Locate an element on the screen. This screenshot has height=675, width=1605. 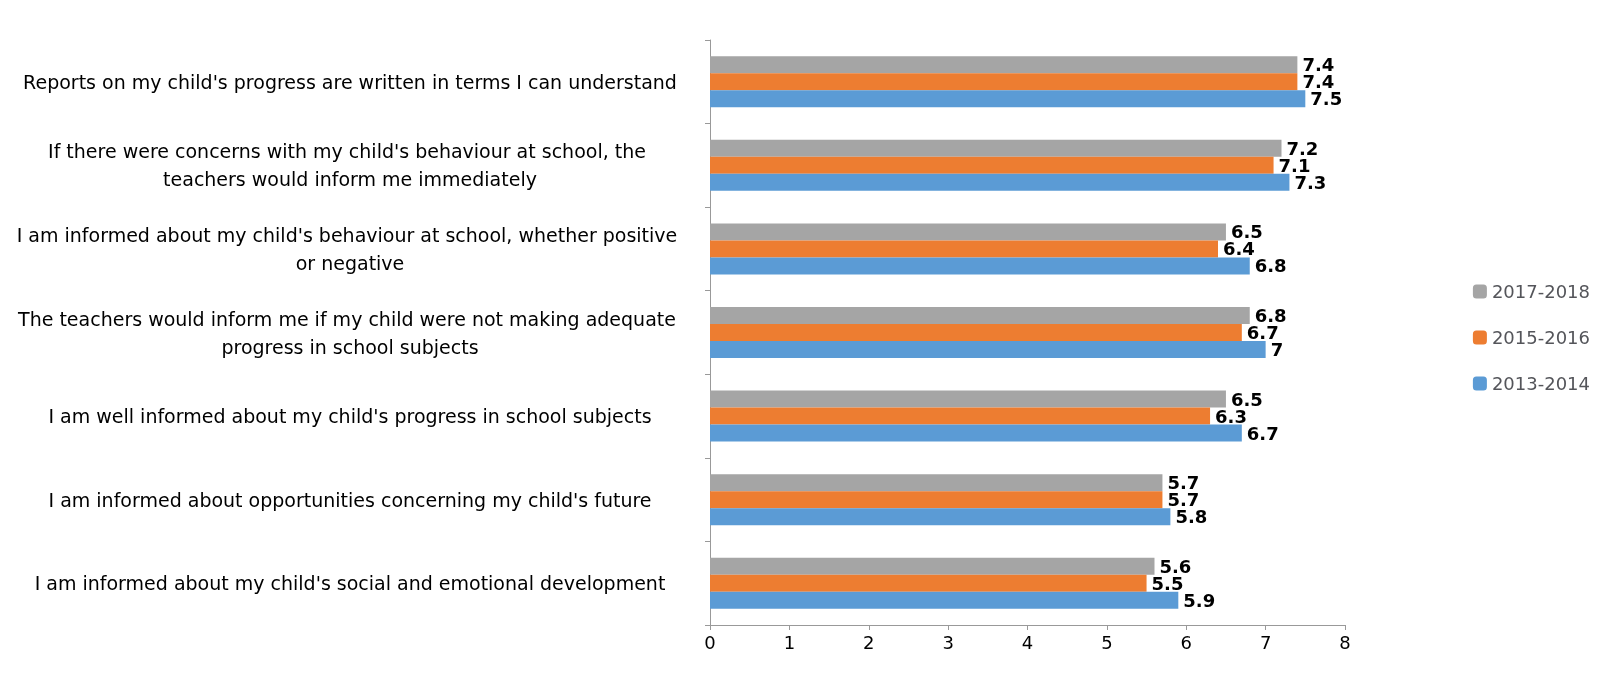
data-label: 6.7 is located at coordinates (1262, 433).